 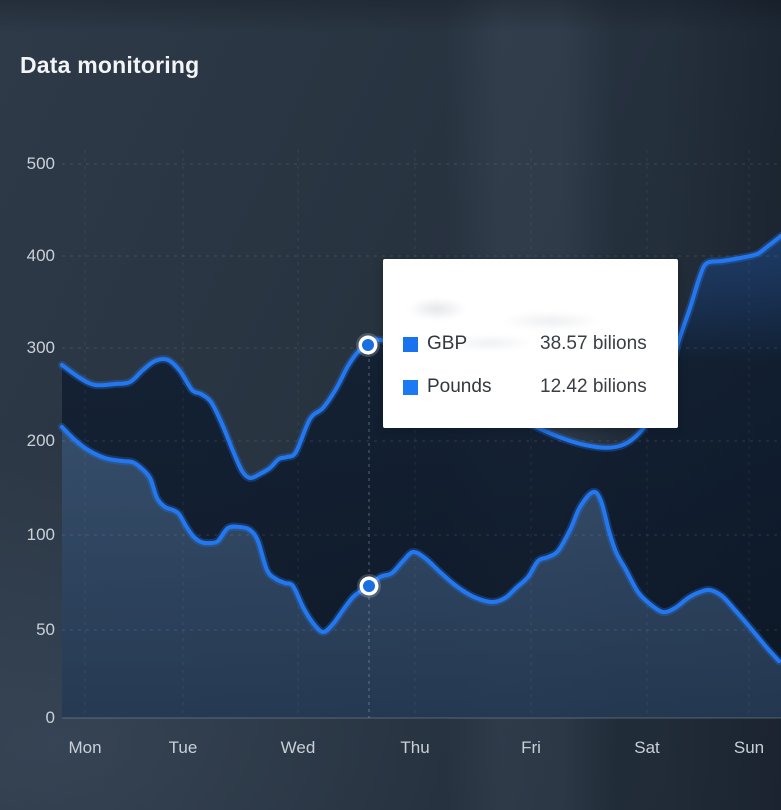 What do you see at coordinates (368, 345) in the screenshot?
I see `gbp-highlight-marker` at bounding box center [368, 345].